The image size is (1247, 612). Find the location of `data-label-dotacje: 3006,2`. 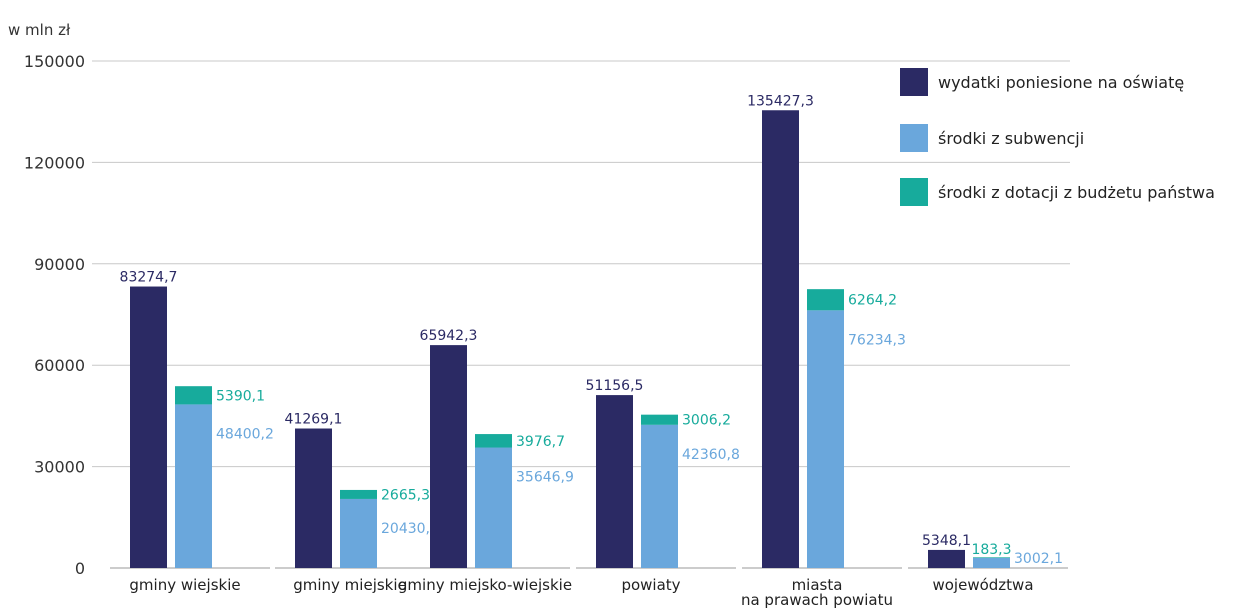

data-label-dotacje: 3006,2 is located at coordinates (706, 421).